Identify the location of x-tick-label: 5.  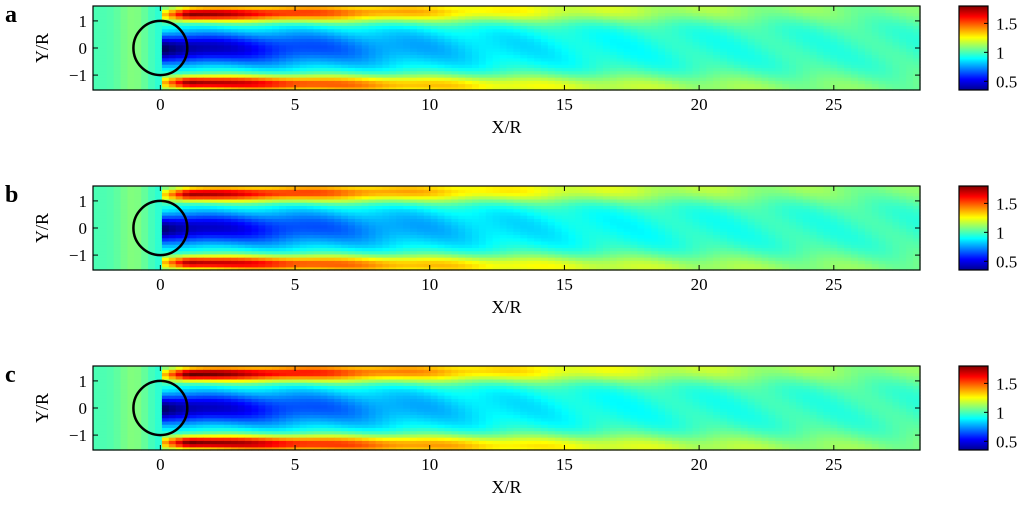
(295, 104).